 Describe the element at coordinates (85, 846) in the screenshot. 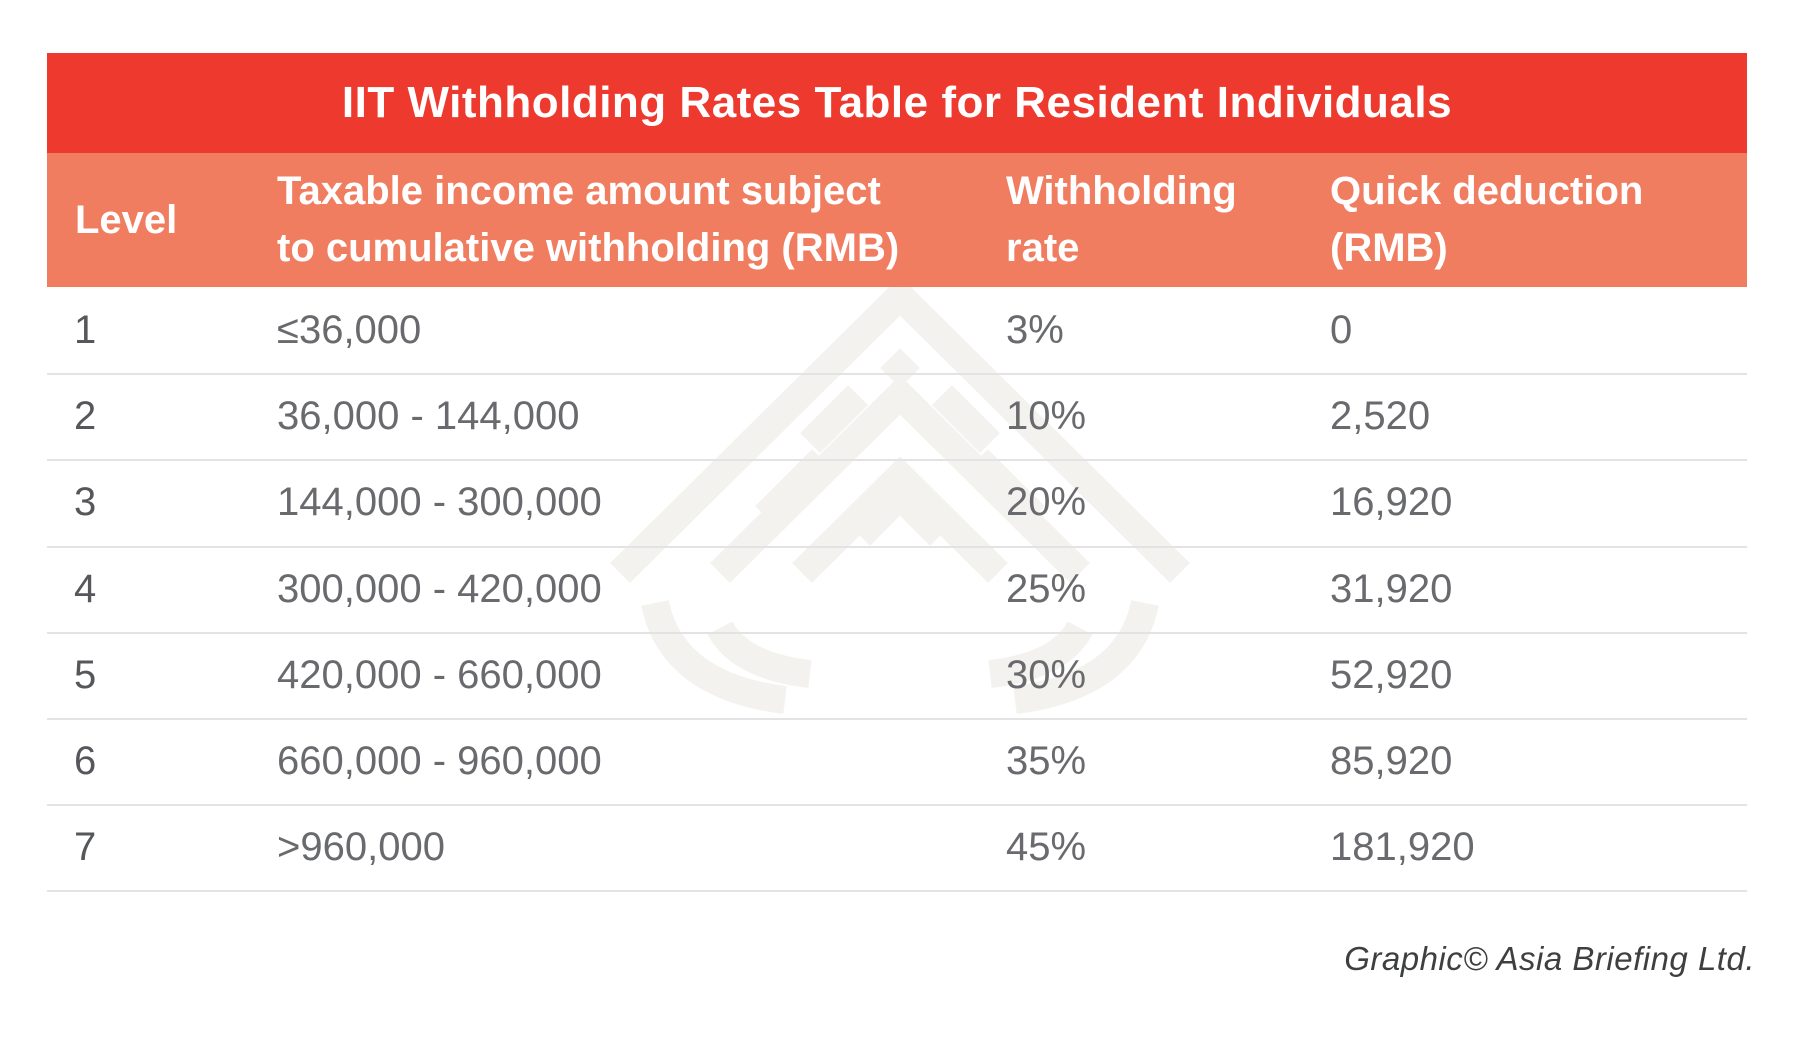

I see `cell-level: 7` at that location.